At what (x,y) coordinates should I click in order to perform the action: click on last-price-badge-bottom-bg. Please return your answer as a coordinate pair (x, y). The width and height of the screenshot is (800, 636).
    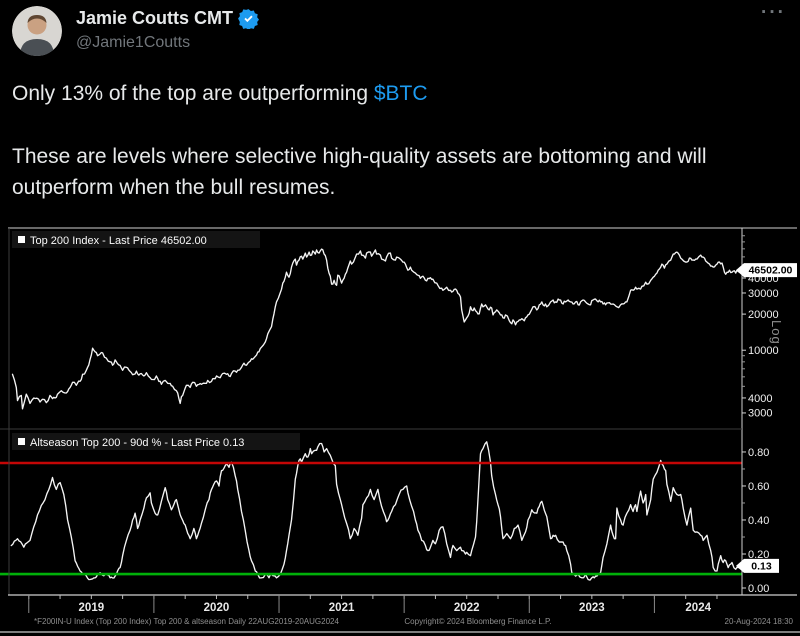
    Looking at the image, I should click on (757, 565).